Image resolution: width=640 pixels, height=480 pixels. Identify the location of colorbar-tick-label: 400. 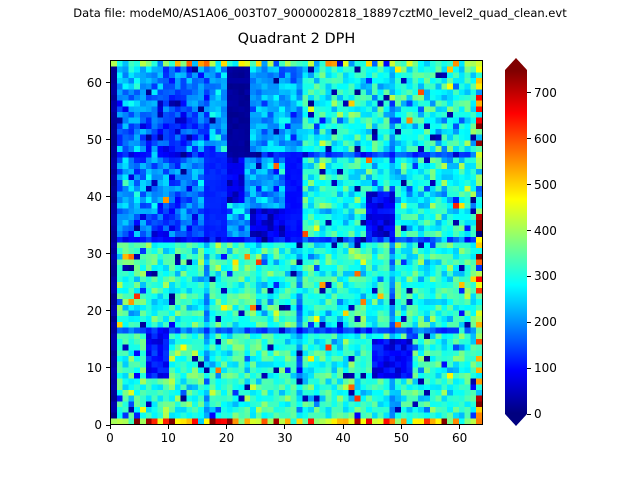
(545, 230).